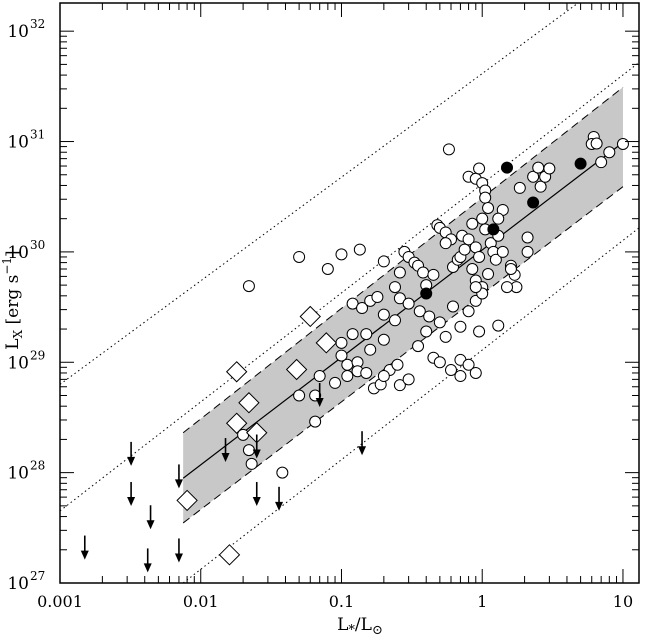 This screenshot has width=645, height=638. What do you see at coordinates (60, 601) in the screenshot?
I see `x-tick-label: 0.001` at bounding box center [60, 601].